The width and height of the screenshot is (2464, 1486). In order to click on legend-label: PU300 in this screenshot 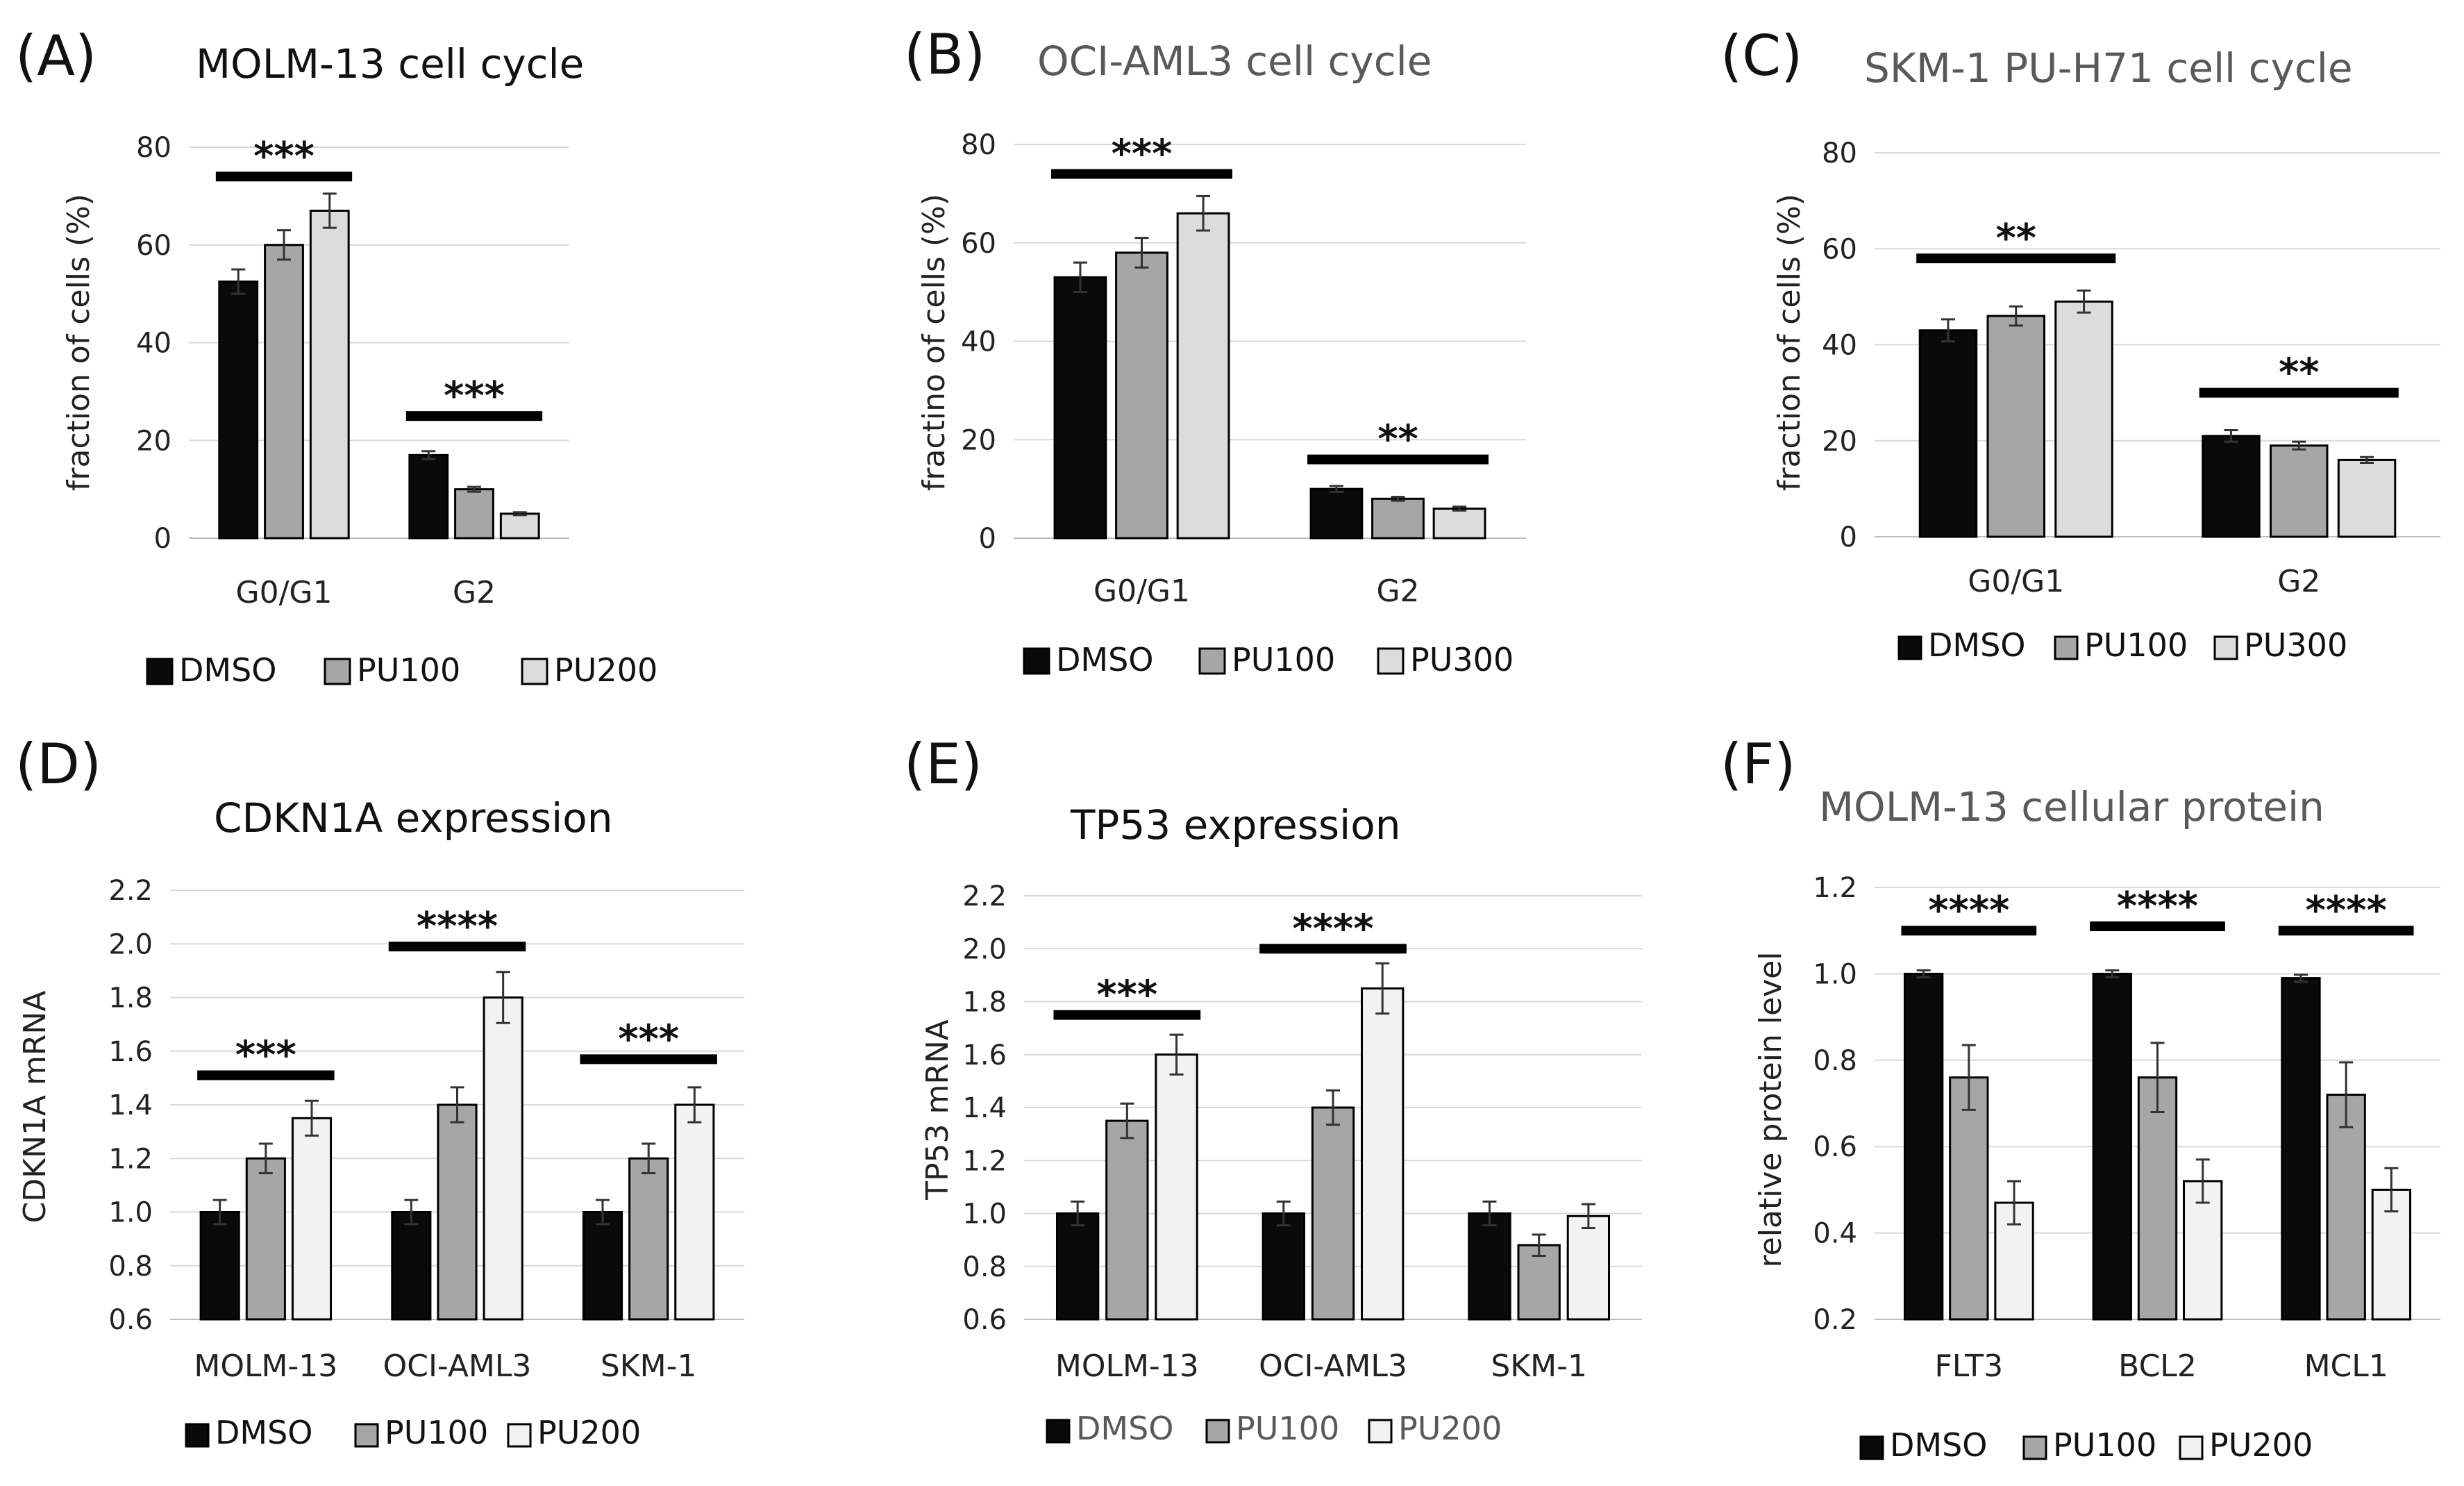, I will do `click(1462, 659)`.